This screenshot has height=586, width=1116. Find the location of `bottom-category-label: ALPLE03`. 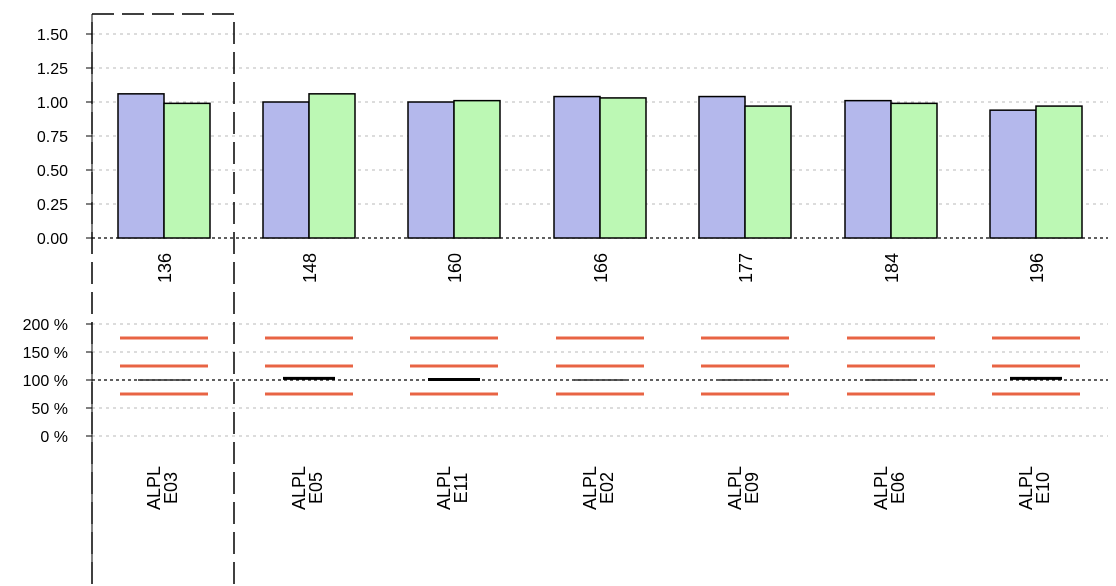

bottom-category-label: ALPLE03 is located at coordinates (162, 488).